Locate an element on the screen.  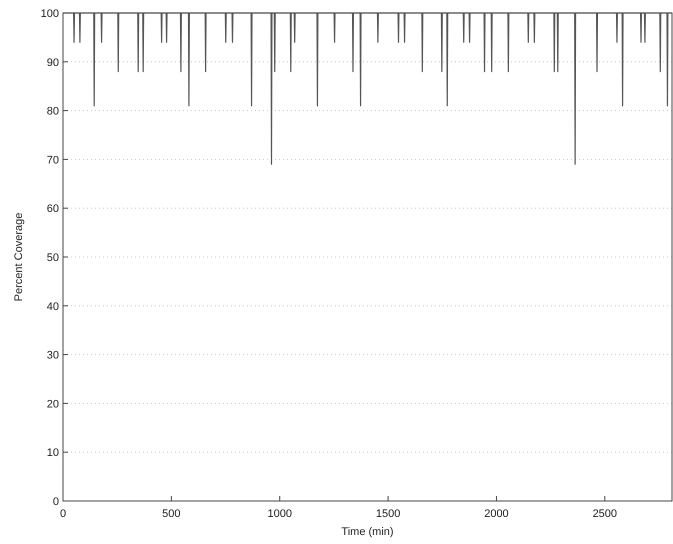
y-tick-label: 70 is located at coordinates (52, 160).